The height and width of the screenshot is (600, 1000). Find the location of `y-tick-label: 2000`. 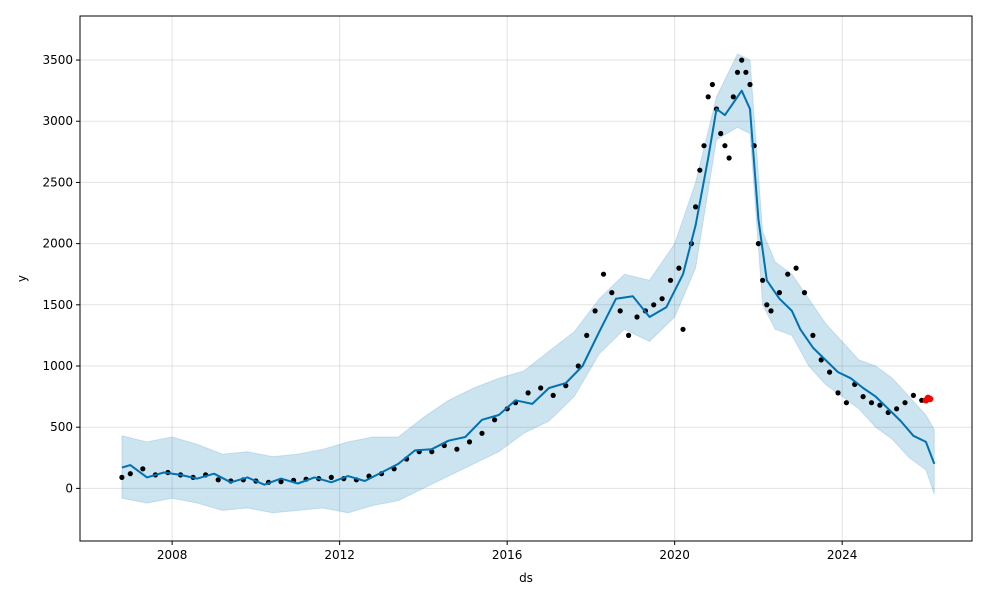

y-tick-label: 2000 is located at coordinates (57, 244).